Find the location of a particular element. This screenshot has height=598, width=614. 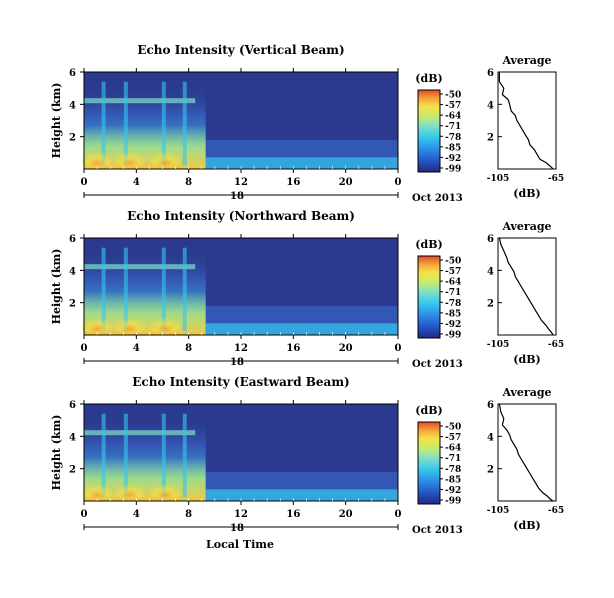

panel-title: Echo Intensity (Northward Beam) is located at coordinates (241, 216).